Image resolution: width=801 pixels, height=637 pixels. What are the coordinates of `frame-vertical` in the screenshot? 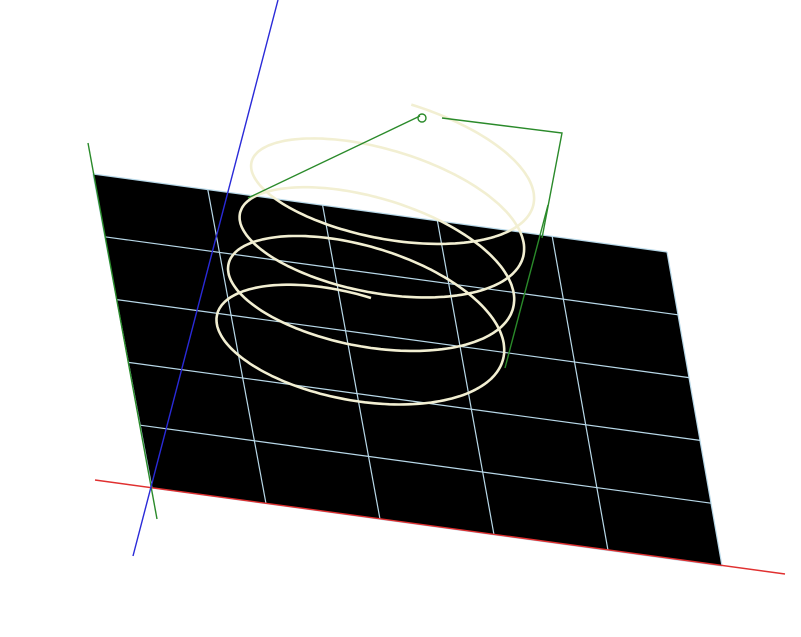 It's located at (526, 286).